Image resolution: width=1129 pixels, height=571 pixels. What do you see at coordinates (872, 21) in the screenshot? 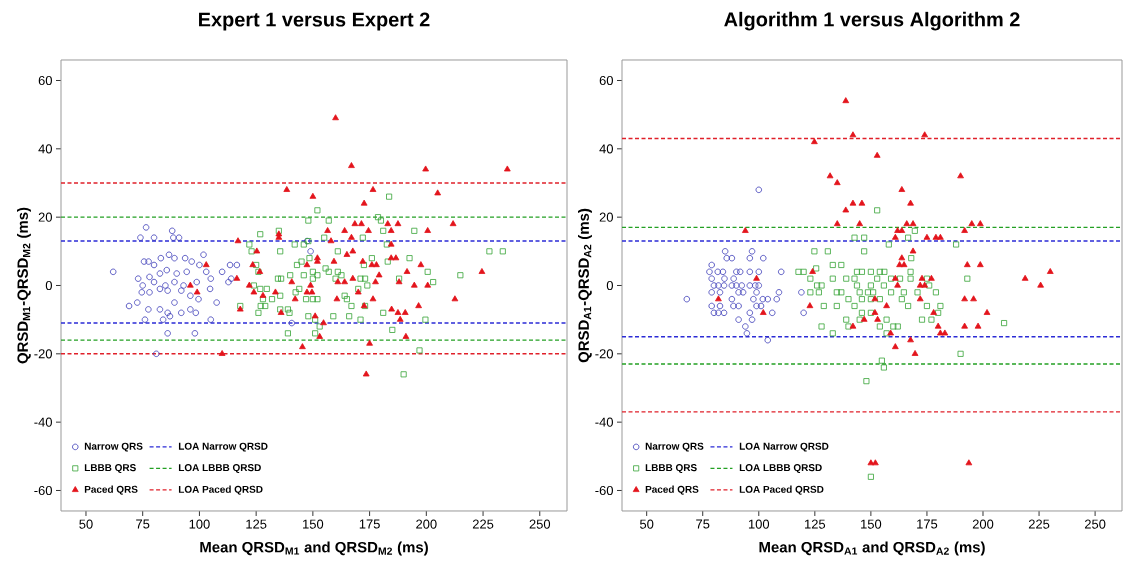
I see `chart-title: Algorithm 1 versus Algorithm 2` at bounding box center [872, 21].